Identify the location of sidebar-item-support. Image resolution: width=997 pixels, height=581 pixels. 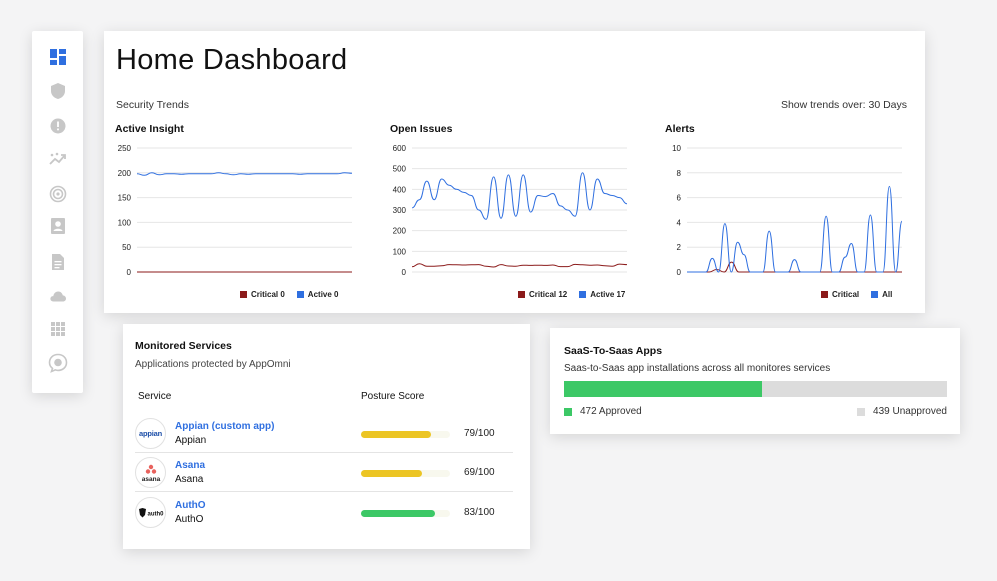
(57, 363).